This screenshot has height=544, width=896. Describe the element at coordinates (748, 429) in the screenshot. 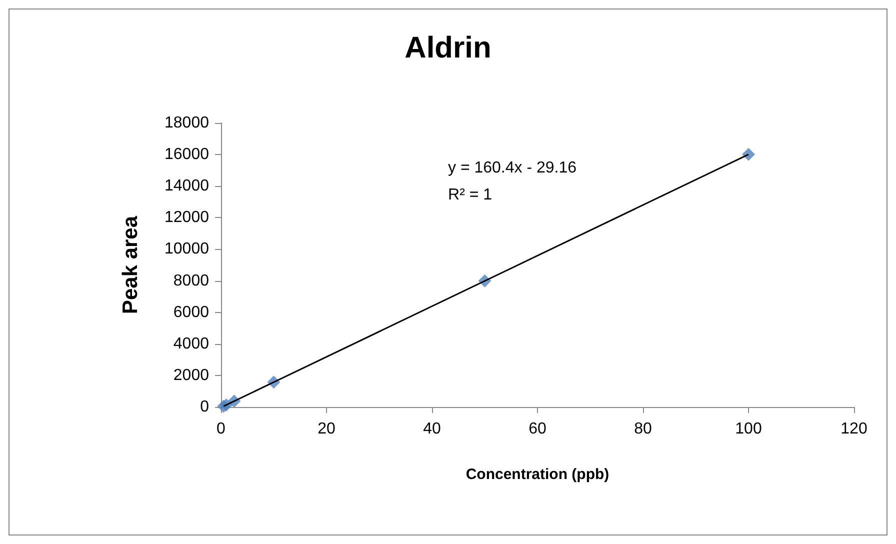

I see `x-tick-label: 100` at that location.